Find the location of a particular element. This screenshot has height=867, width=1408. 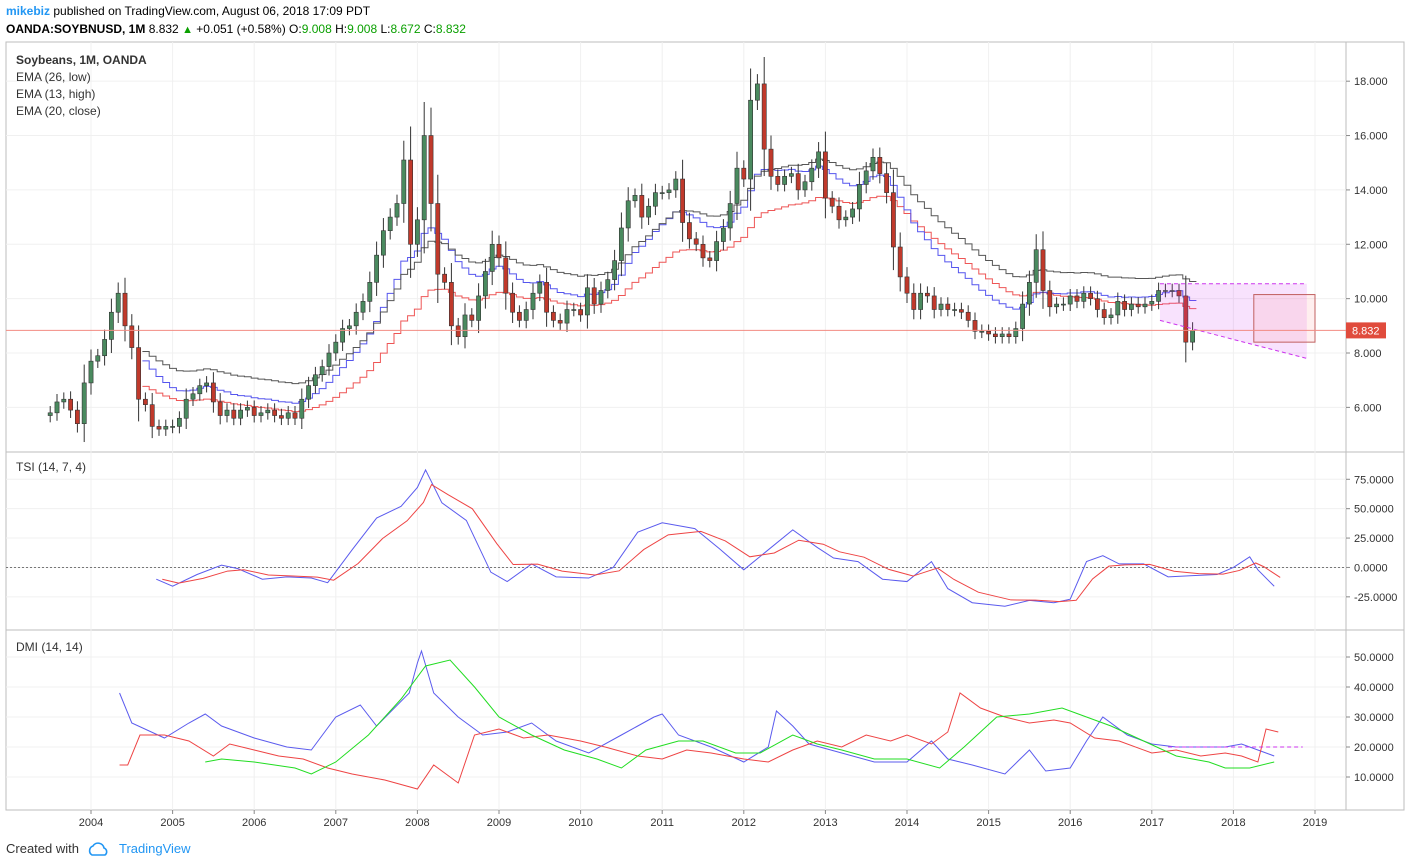

dmi-label-10.0000: 10.0000 is located at coordinates (1374, 778).